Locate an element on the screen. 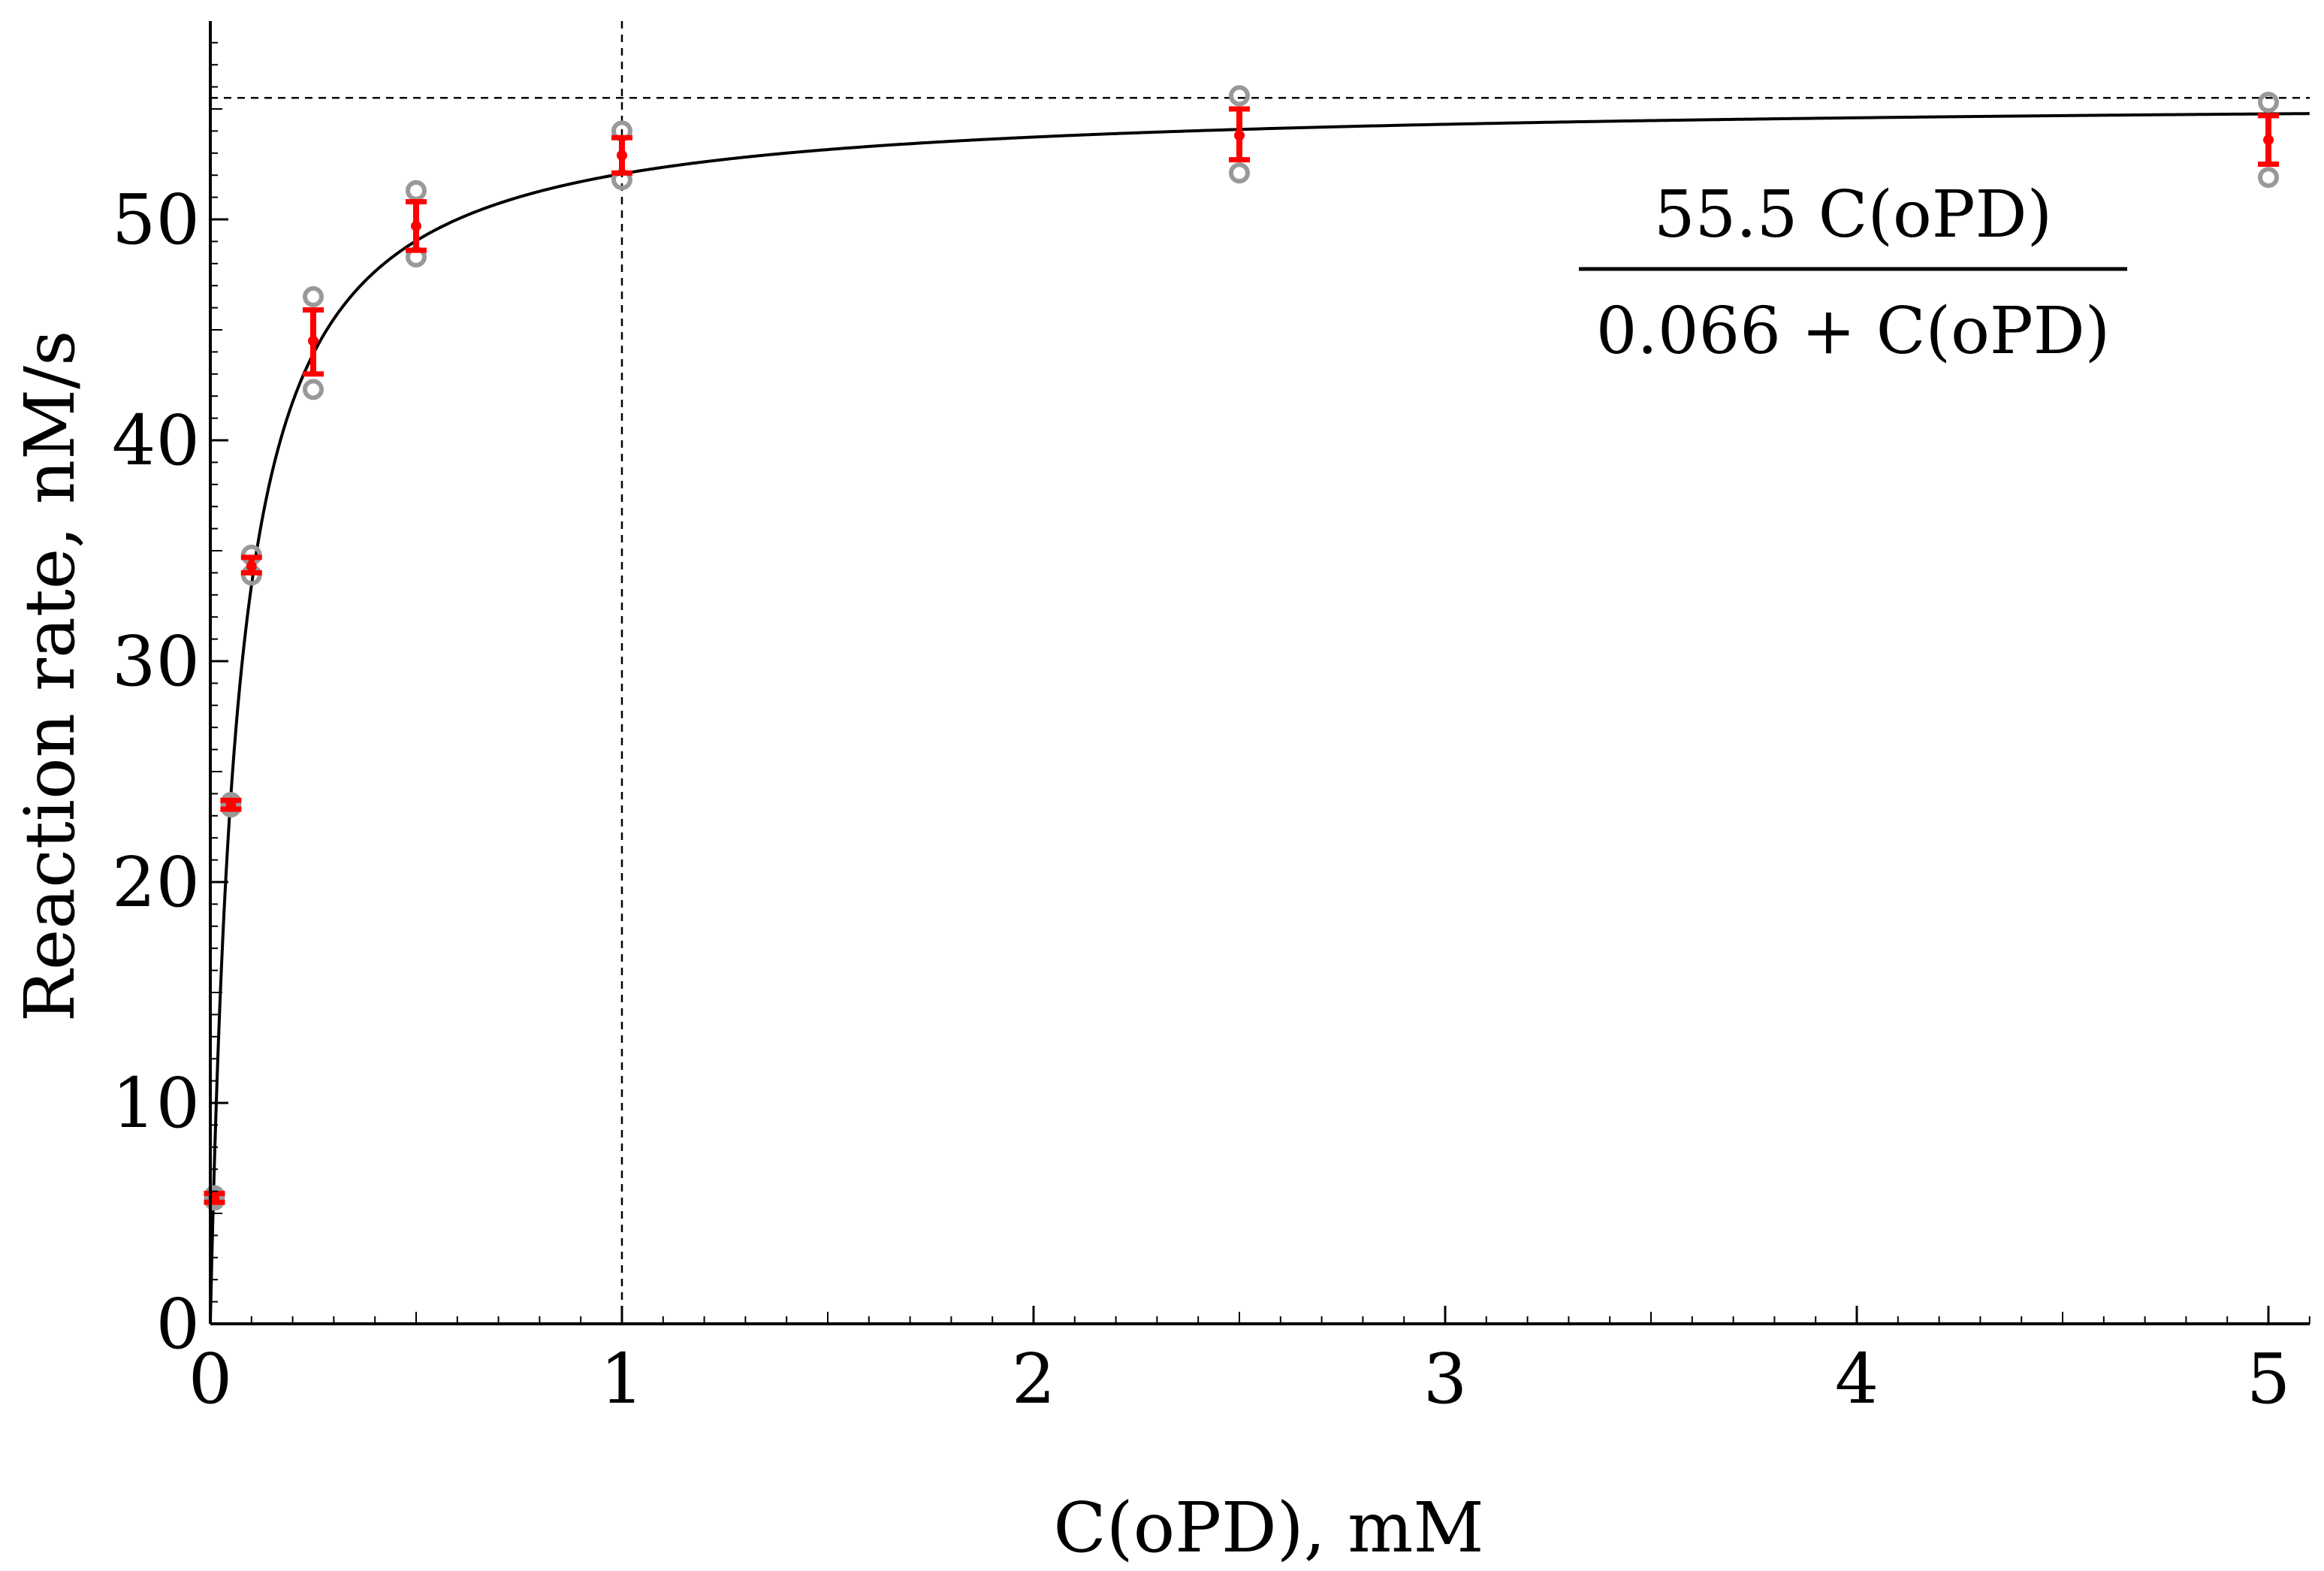 The height and width of the screenshot is (1571, 2324). x-tick-label: 1 is located at coordinates (622, 1379).